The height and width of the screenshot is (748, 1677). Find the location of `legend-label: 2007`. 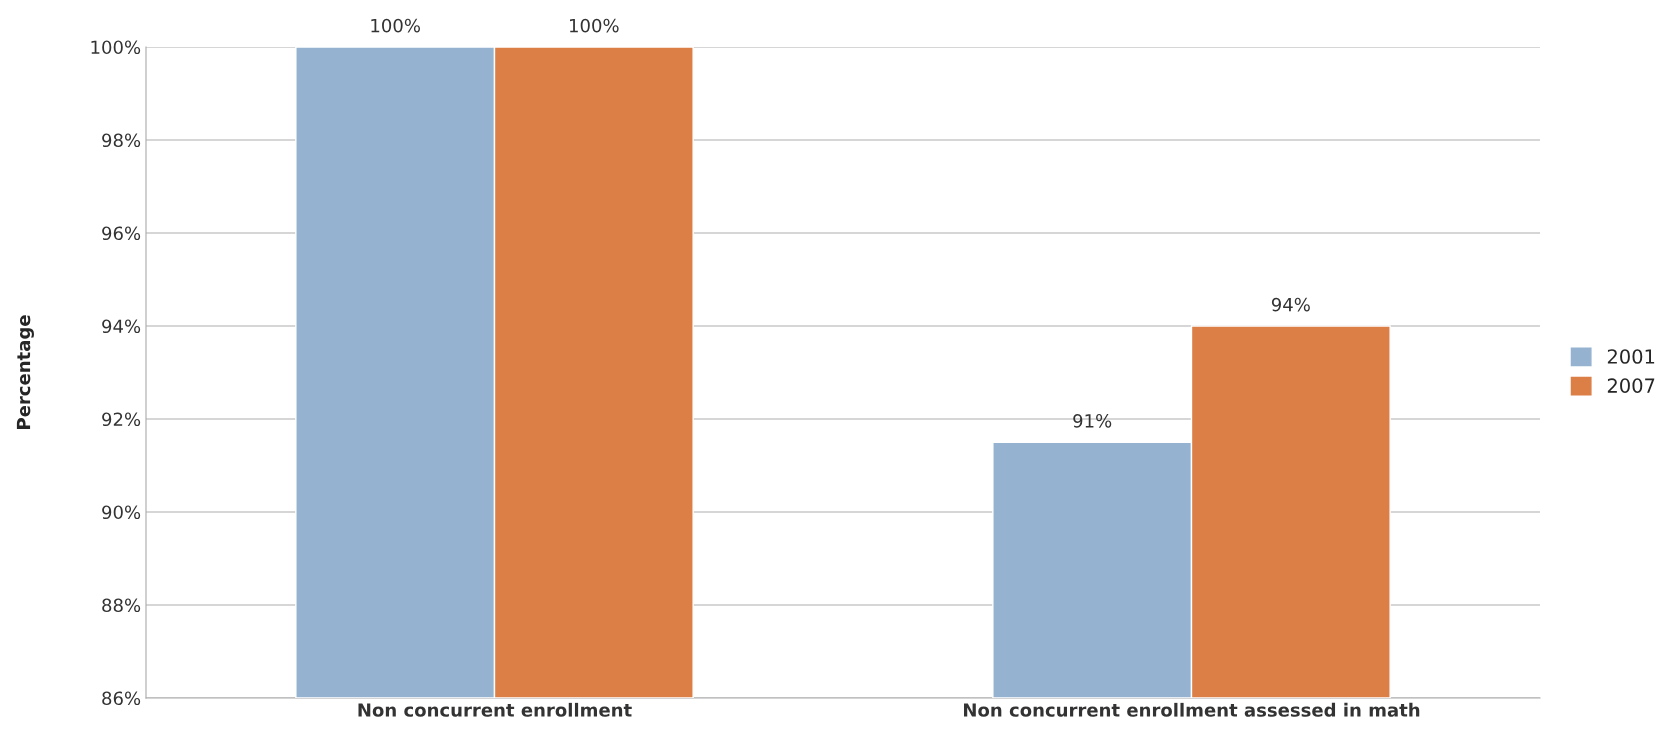

legend-label: 2007 is located at coordinates (1631, 385).